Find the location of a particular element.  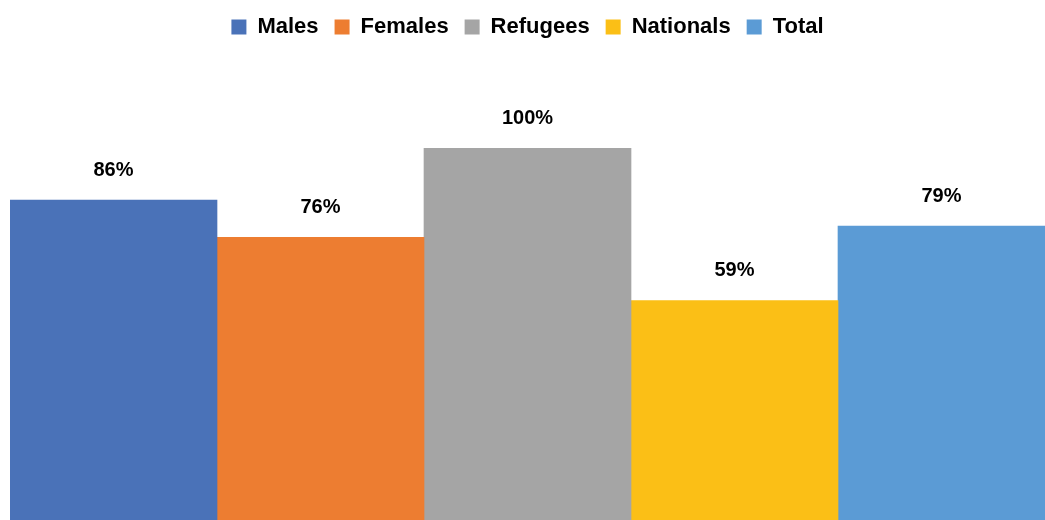

legend-label: Males is located at coordinates (288, 26).